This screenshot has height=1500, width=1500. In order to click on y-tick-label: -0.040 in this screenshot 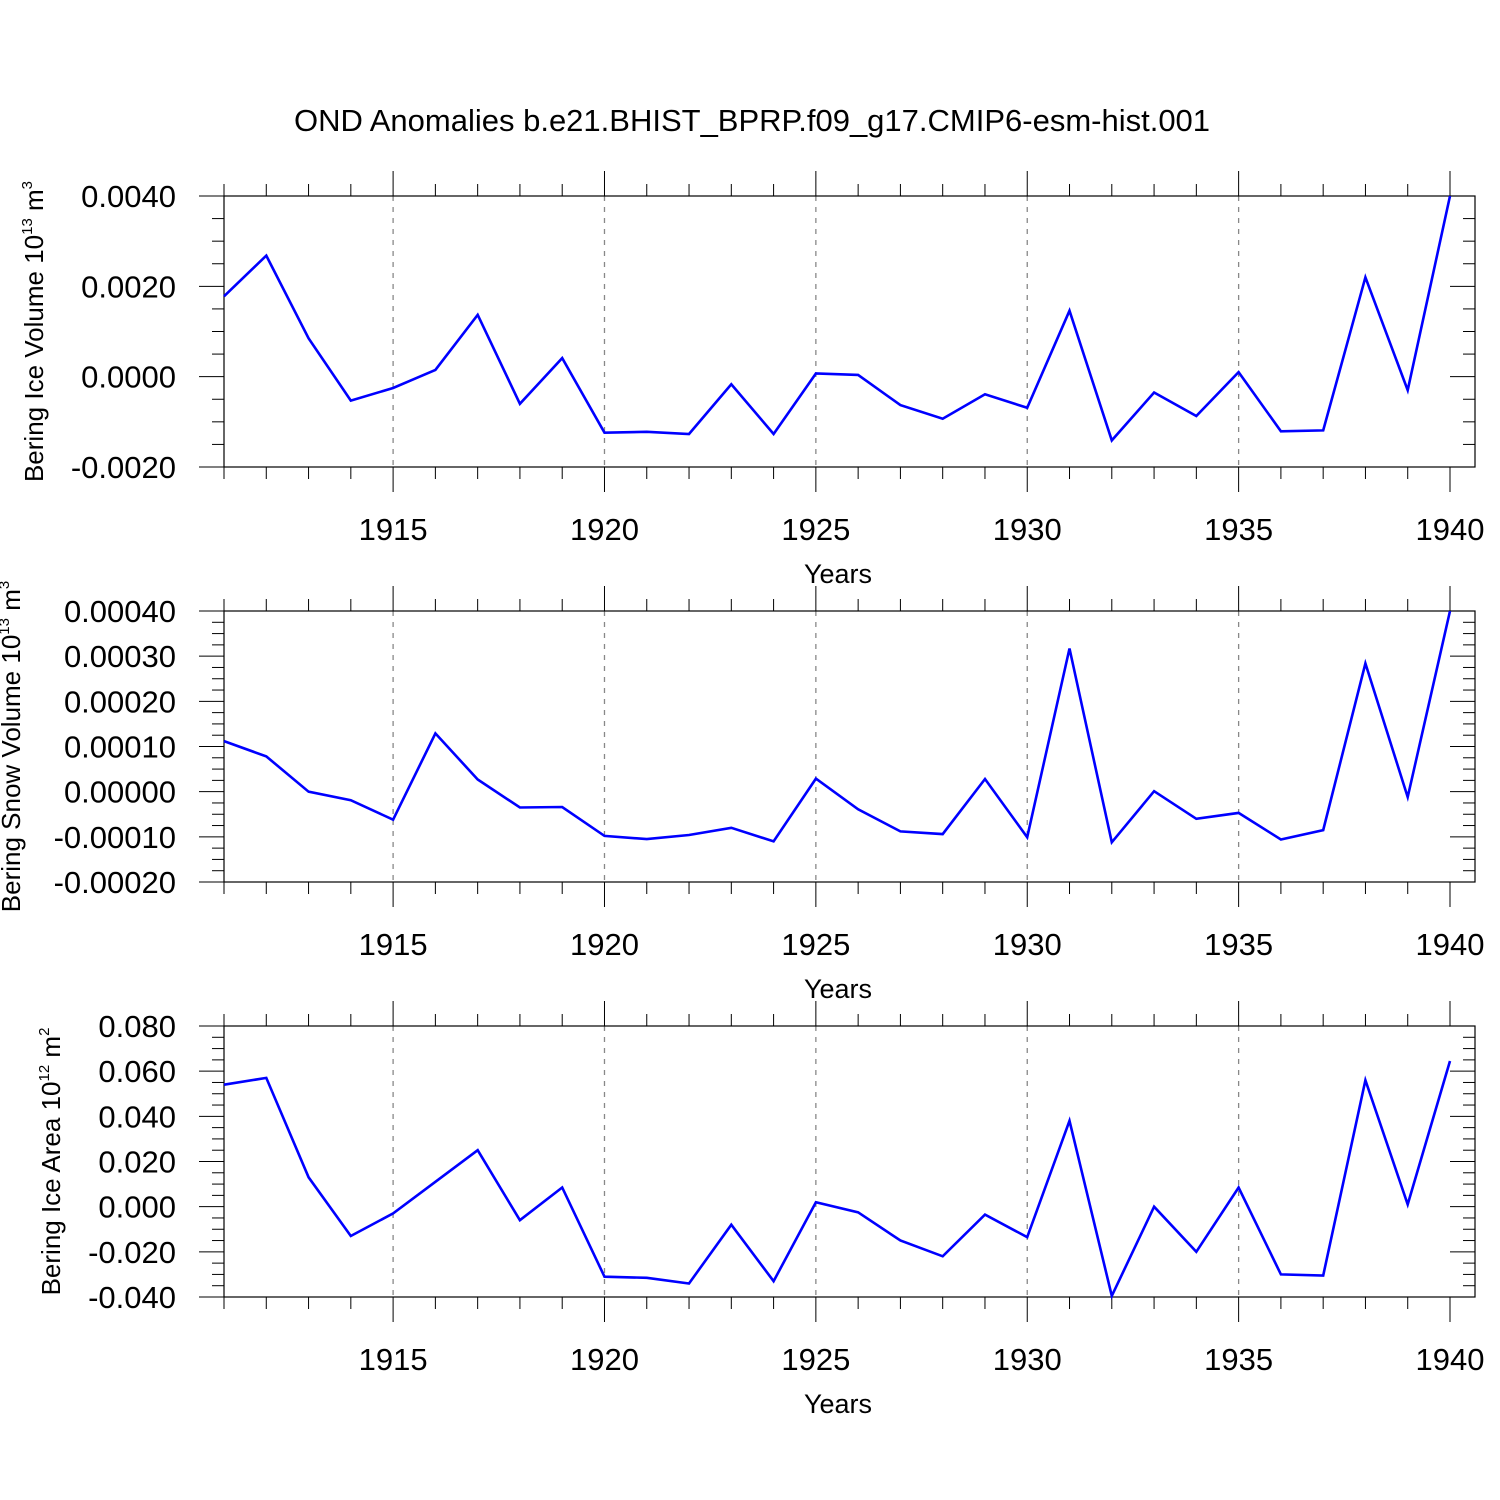, I will do `click(132, 1297)`.